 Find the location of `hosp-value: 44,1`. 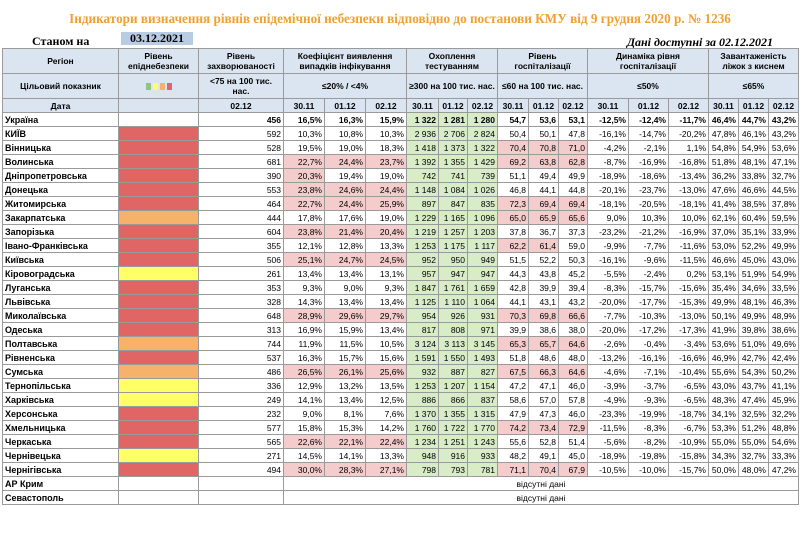

hosp-value: 44,1 is located at coordinates (513, 301).